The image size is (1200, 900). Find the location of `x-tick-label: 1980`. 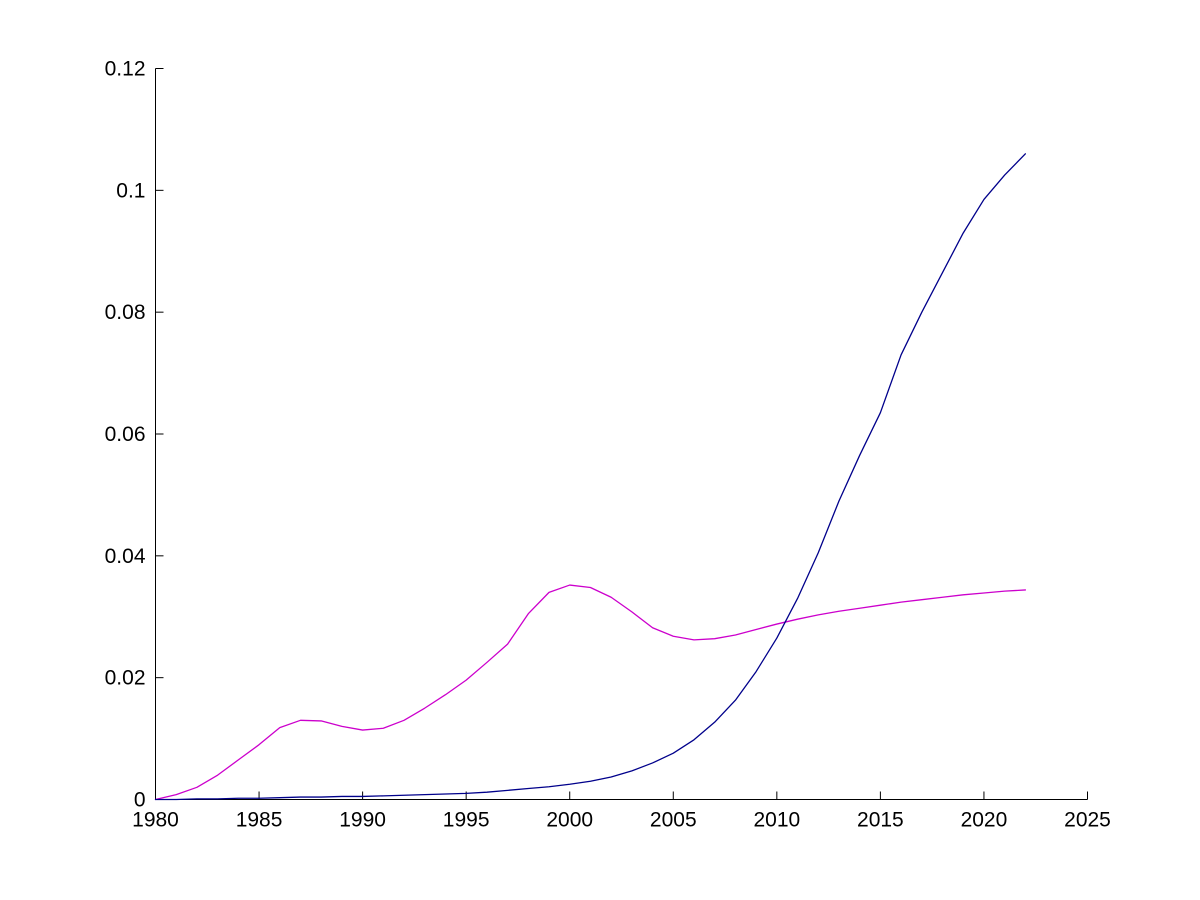

x-tick-label: 1980 is located at coordinates (155, 820).